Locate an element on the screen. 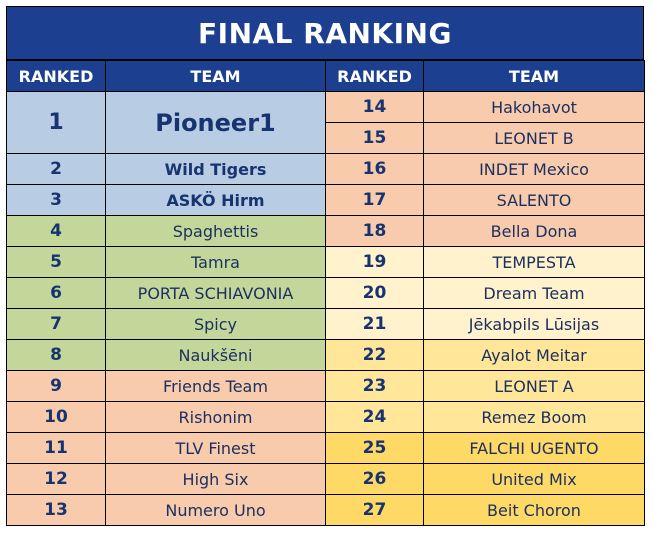 This screenshot has height=533, width=653. team-cell: TEMPESTA is located at coordinates (534, 262).